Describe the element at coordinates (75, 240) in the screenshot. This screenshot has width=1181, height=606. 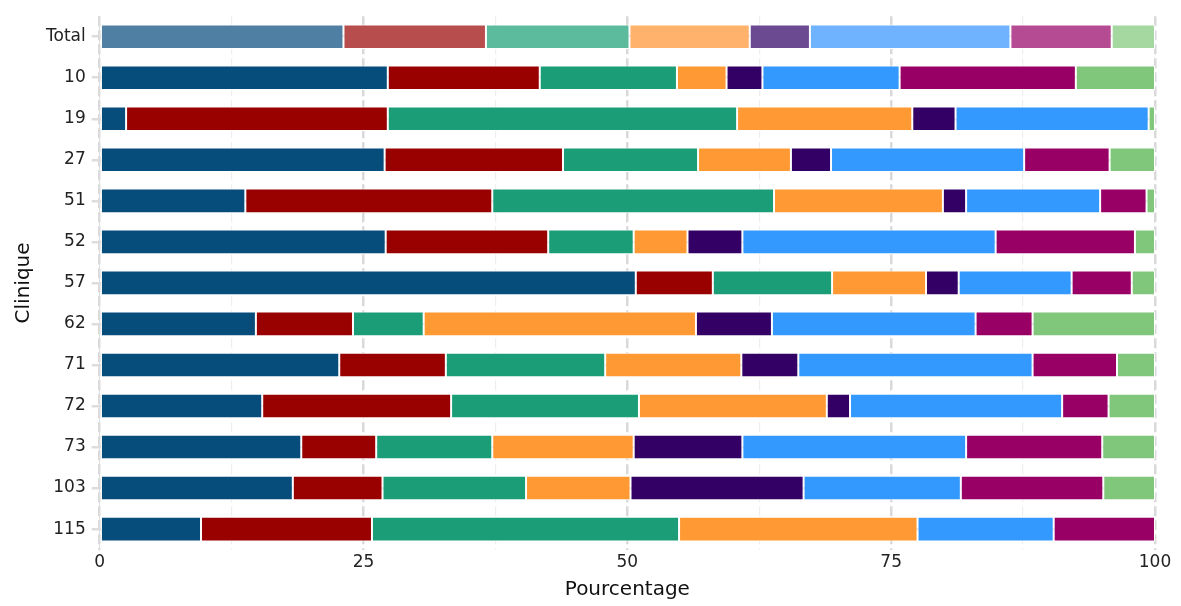
I see `y-tick-label: 52` at that location.